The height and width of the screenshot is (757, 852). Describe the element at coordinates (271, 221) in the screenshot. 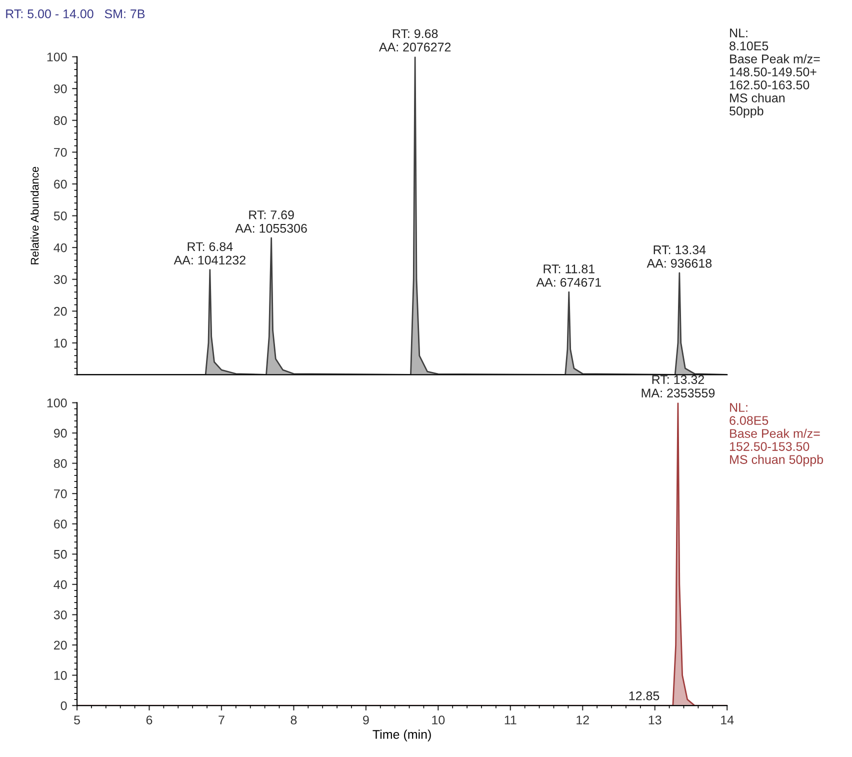

I see `annotation: RT: 7.69 AA: 1055306` at that location.